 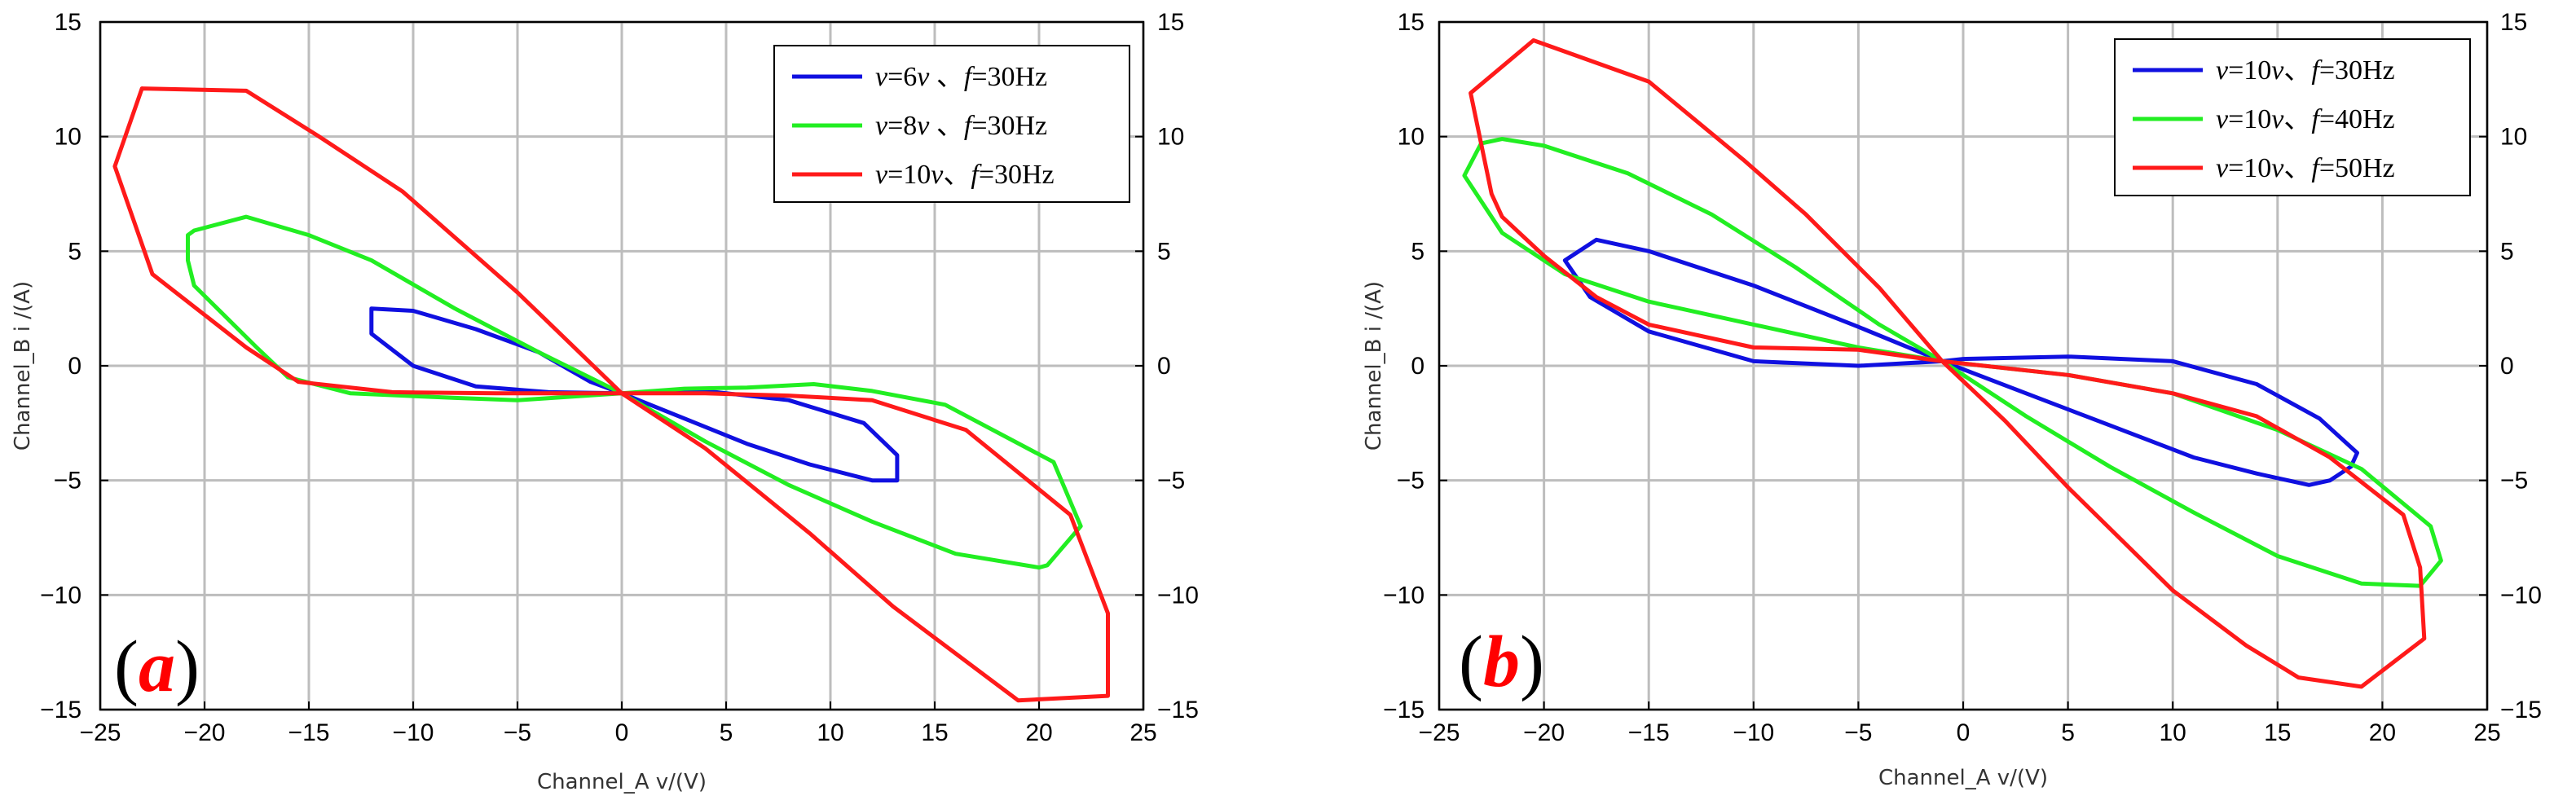 I want to click on x-tick-label: 5, so click(x=2068, y=732).